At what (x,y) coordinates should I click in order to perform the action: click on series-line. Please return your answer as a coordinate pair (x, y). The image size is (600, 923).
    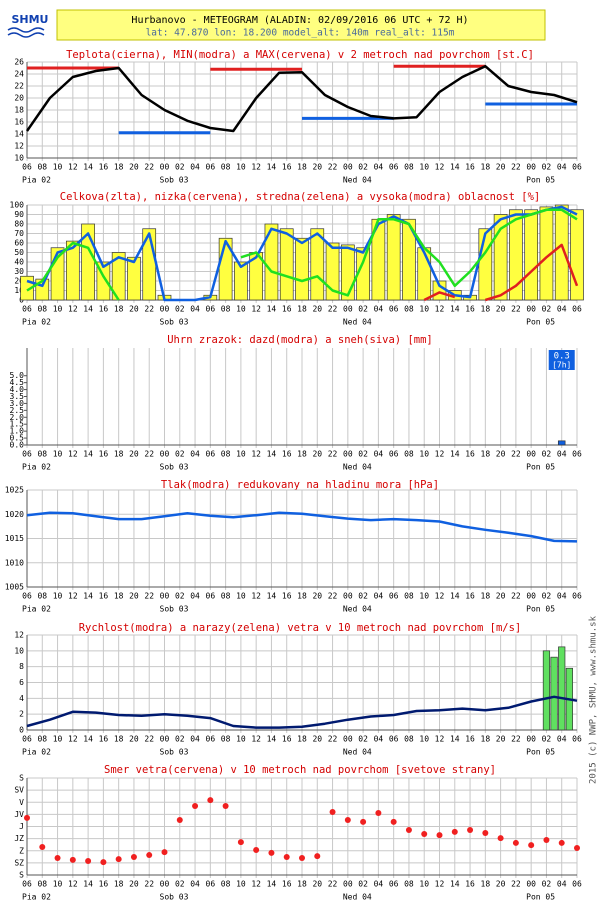
    Looking at the image, I should click on (302, 254).